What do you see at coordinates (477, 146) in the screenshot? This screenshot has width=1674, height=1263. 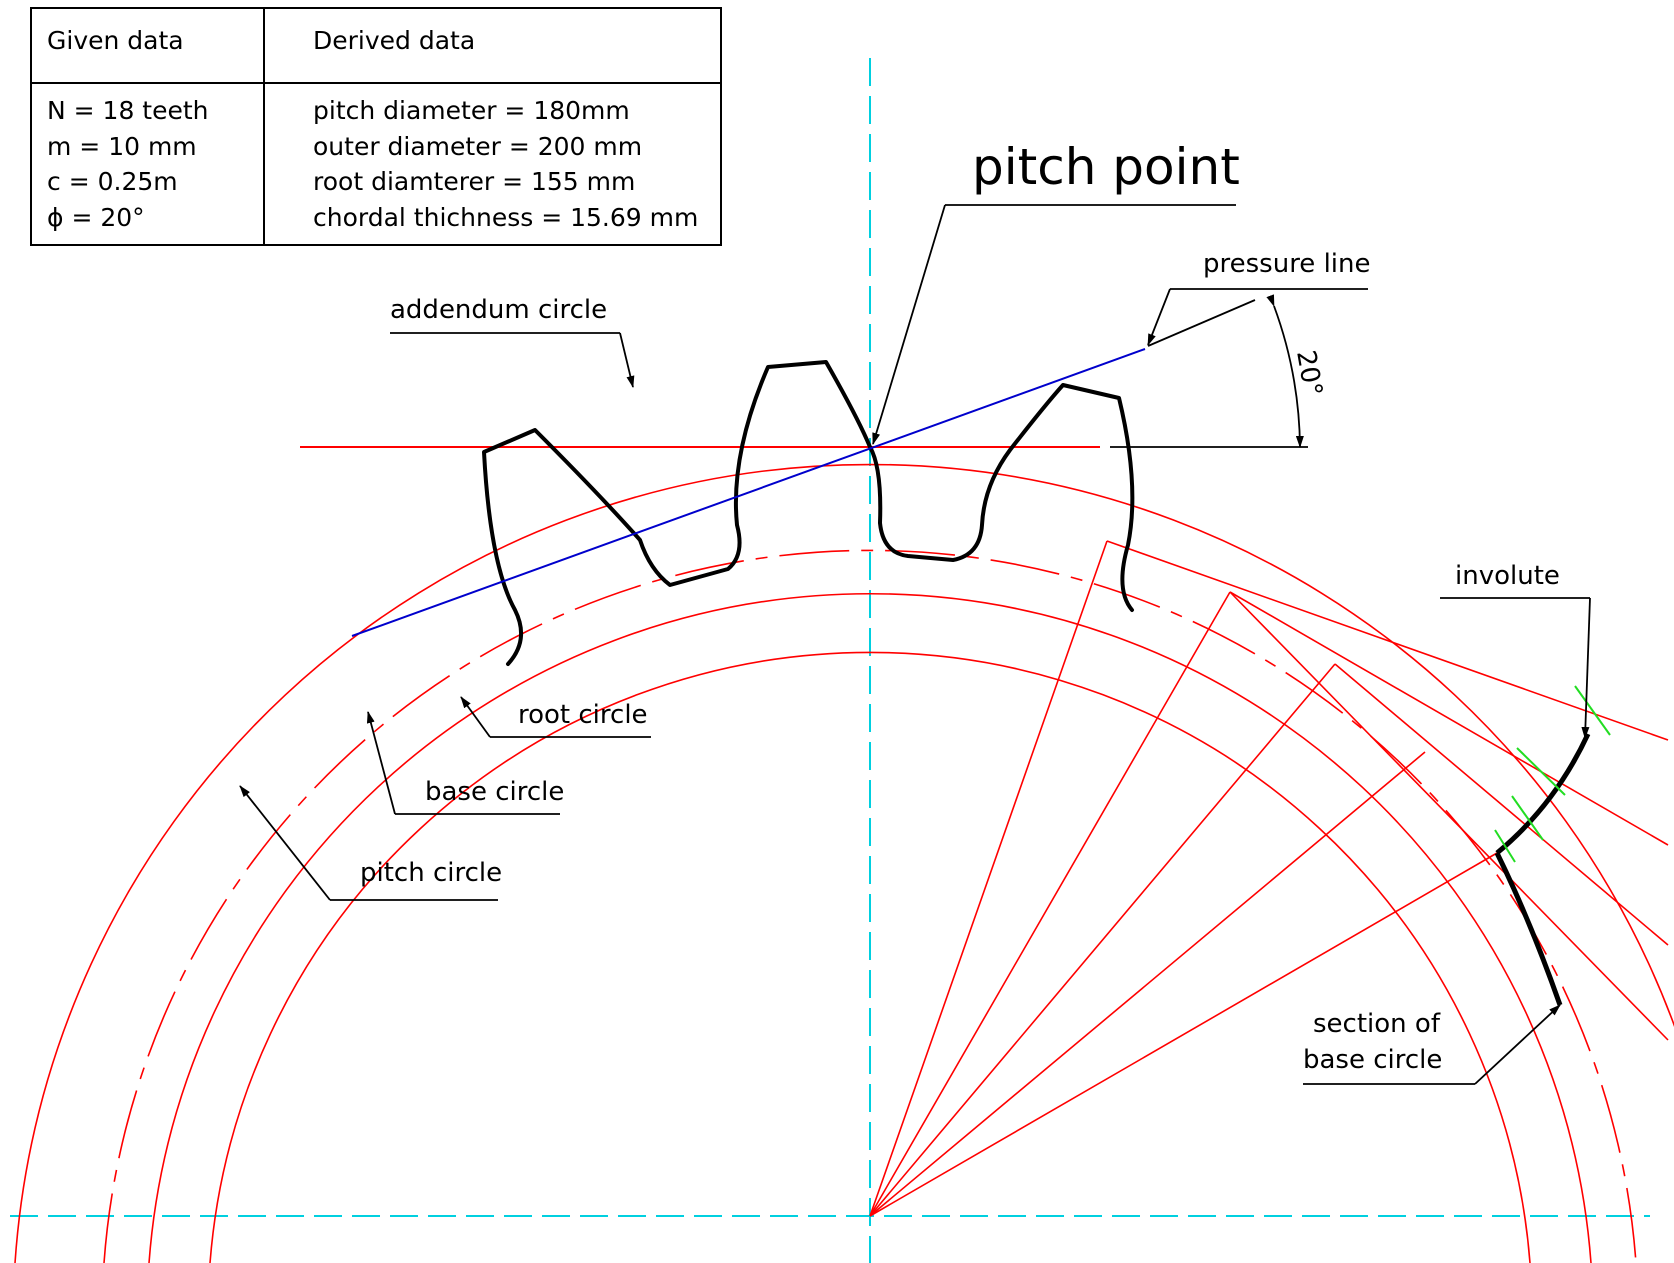 I see `derived-outer-diameter: outer diameter = 200 mm` at bounding box center [477, 146].